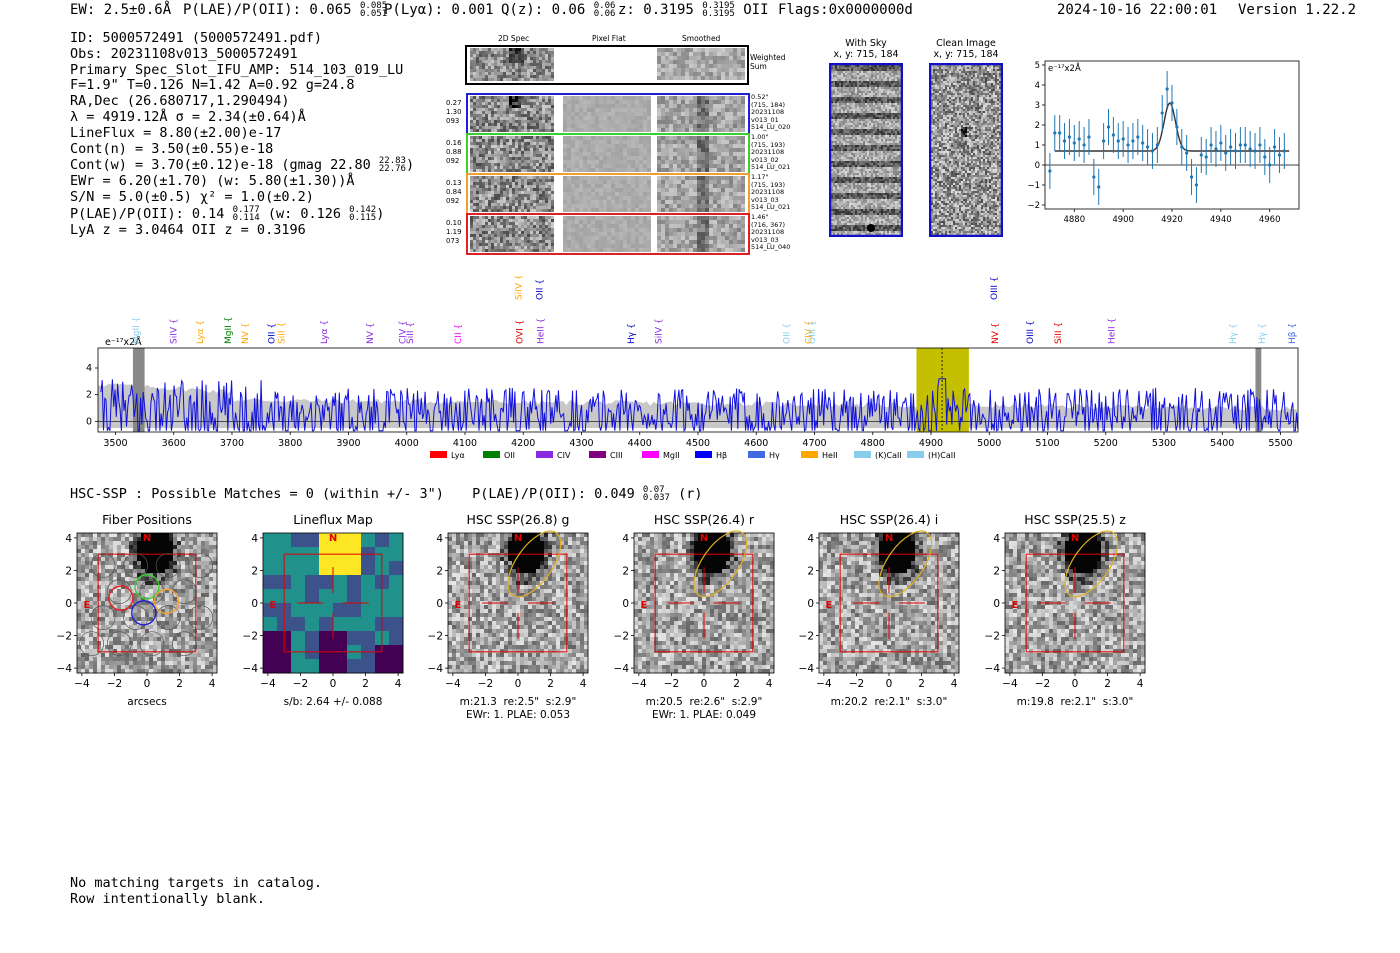 This screenshot has width=1400, height=953. I want to click on spec-xtick-label: 4900, so click(931, 443).